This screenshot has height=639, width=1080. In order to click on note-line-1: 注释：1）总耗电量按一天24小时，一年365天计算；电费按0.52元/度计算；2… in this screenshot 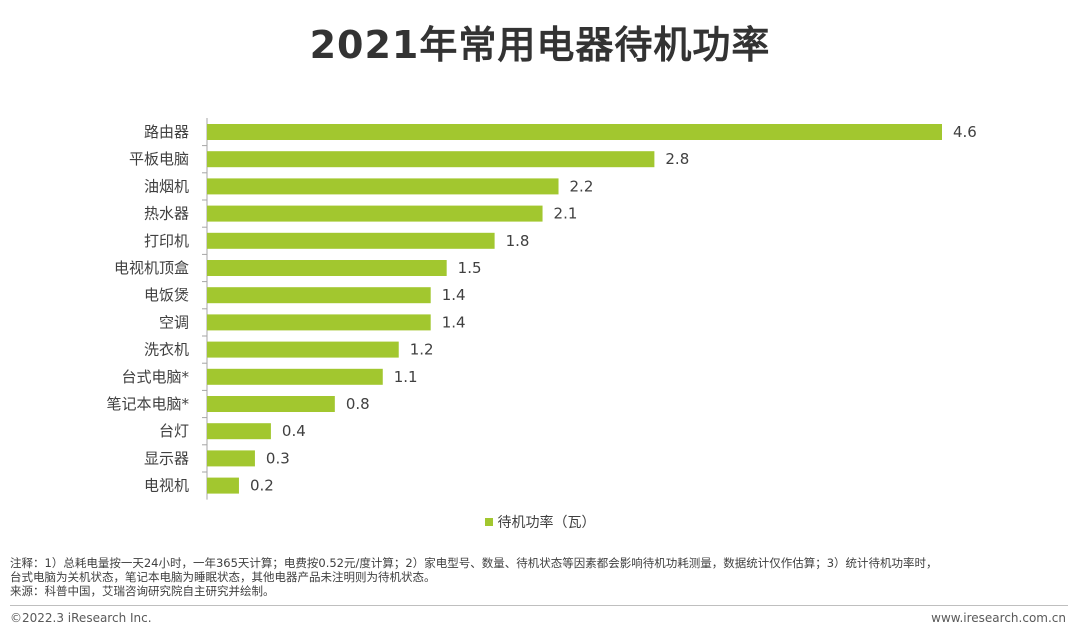, I will do `click(474, 563)`.